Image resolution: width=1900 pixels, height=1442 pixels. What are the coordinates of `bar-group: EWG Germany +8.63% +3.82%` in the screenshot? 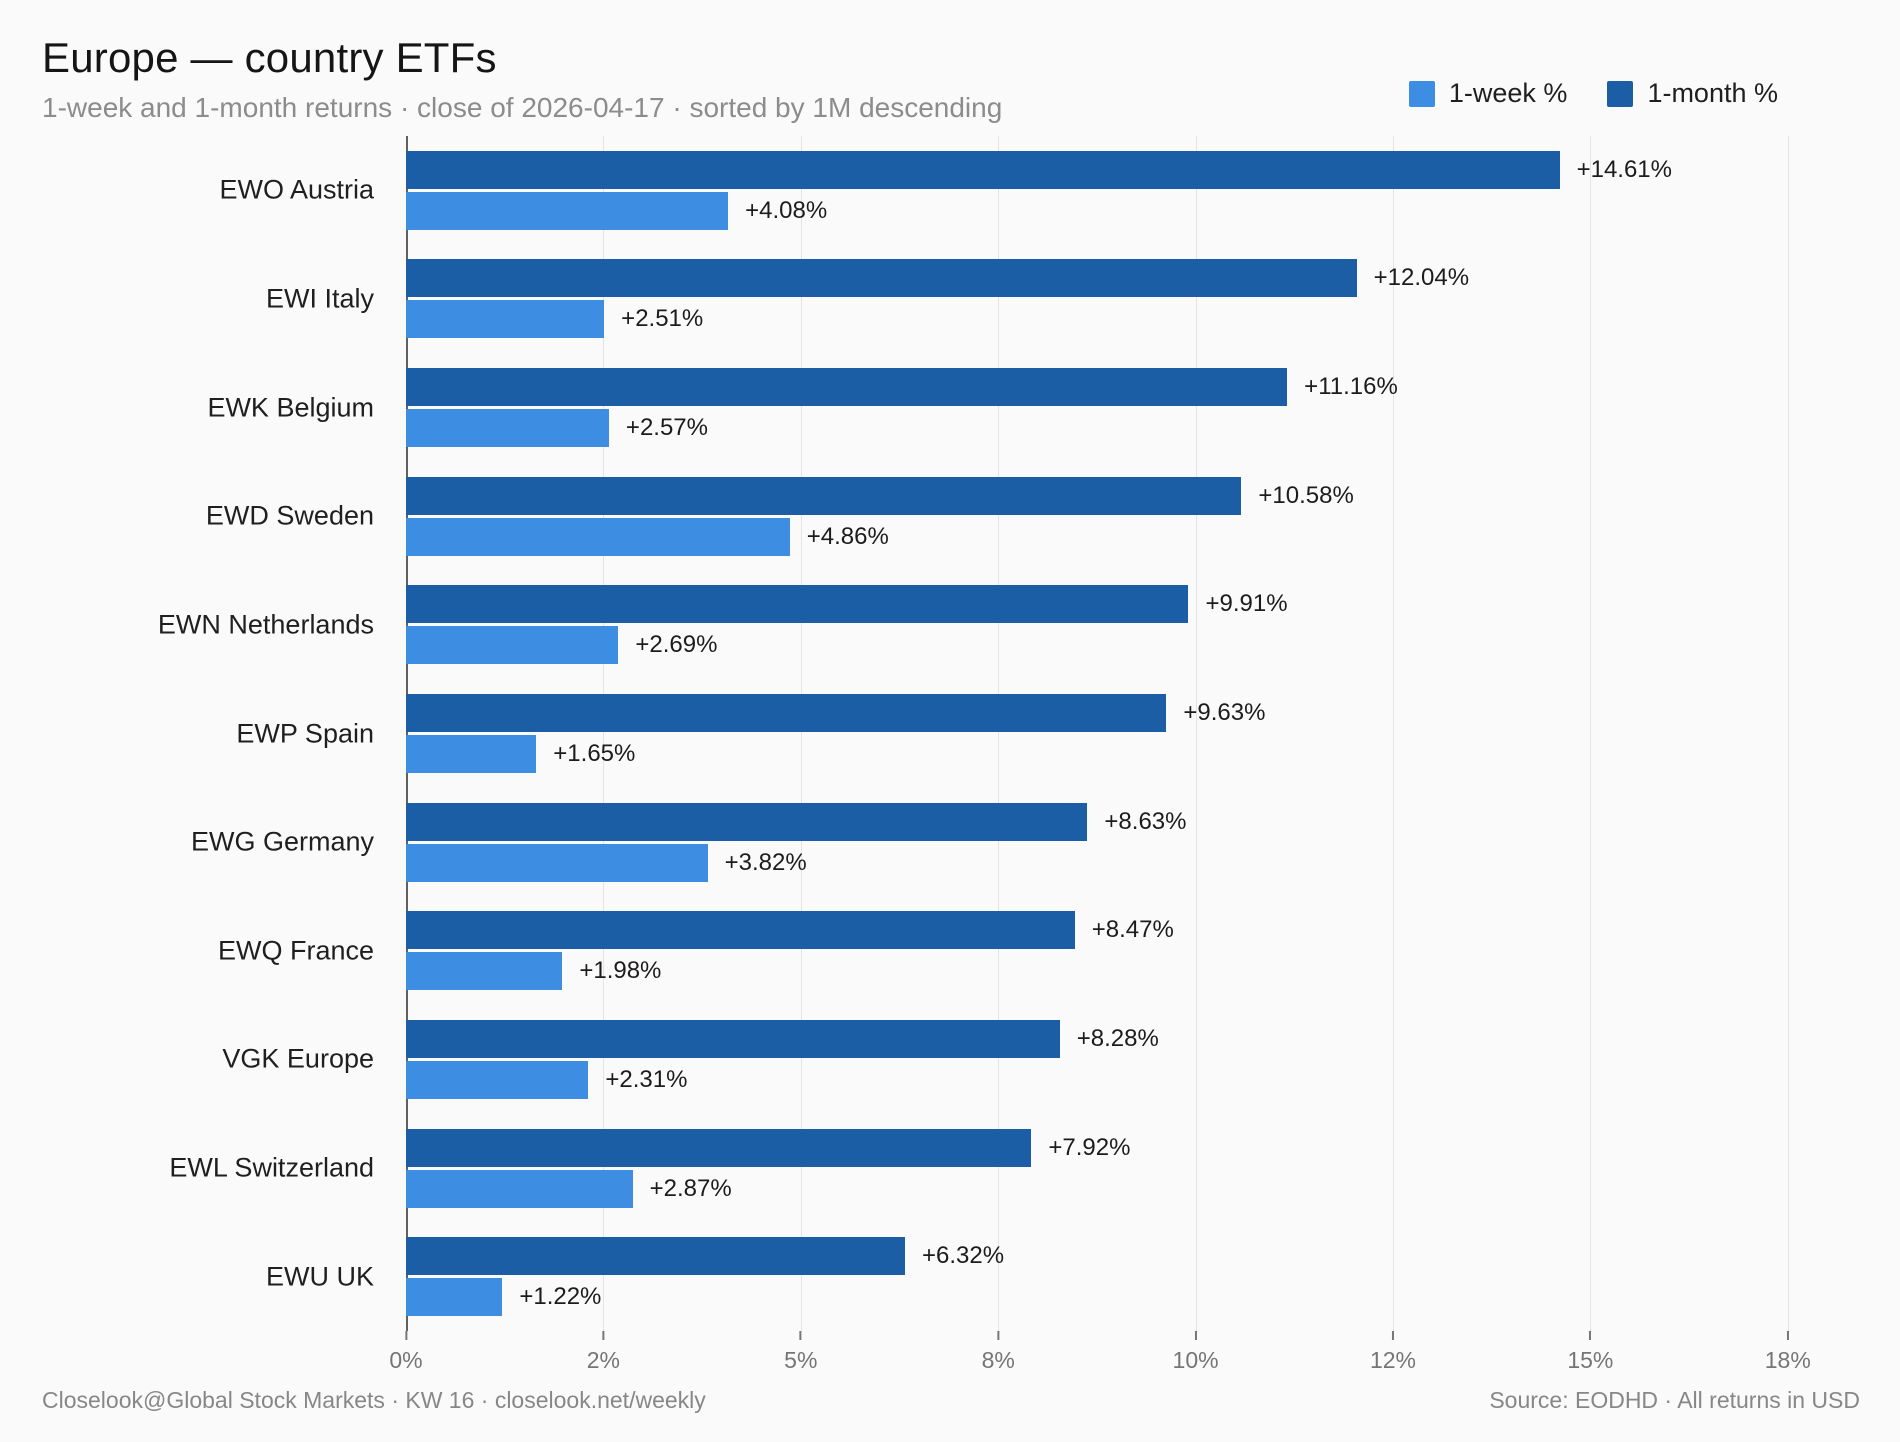 It's located at (1026, 842).